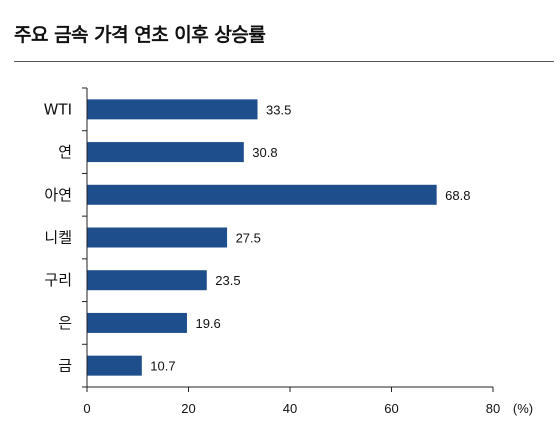 The width and height of the screenshot is (560, 432). Describe the element at coordinates (227, 280) in the screenshot. I see `data-label: 23.5` at that location.